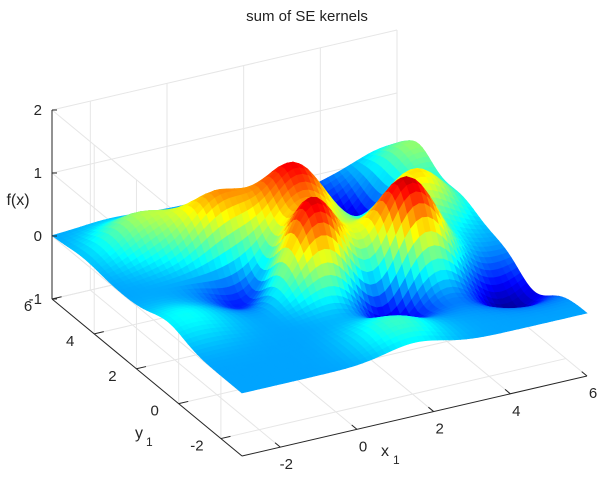 The image size is (614, 497). I want to click on z-tick-label: -1, so click(35, 299).